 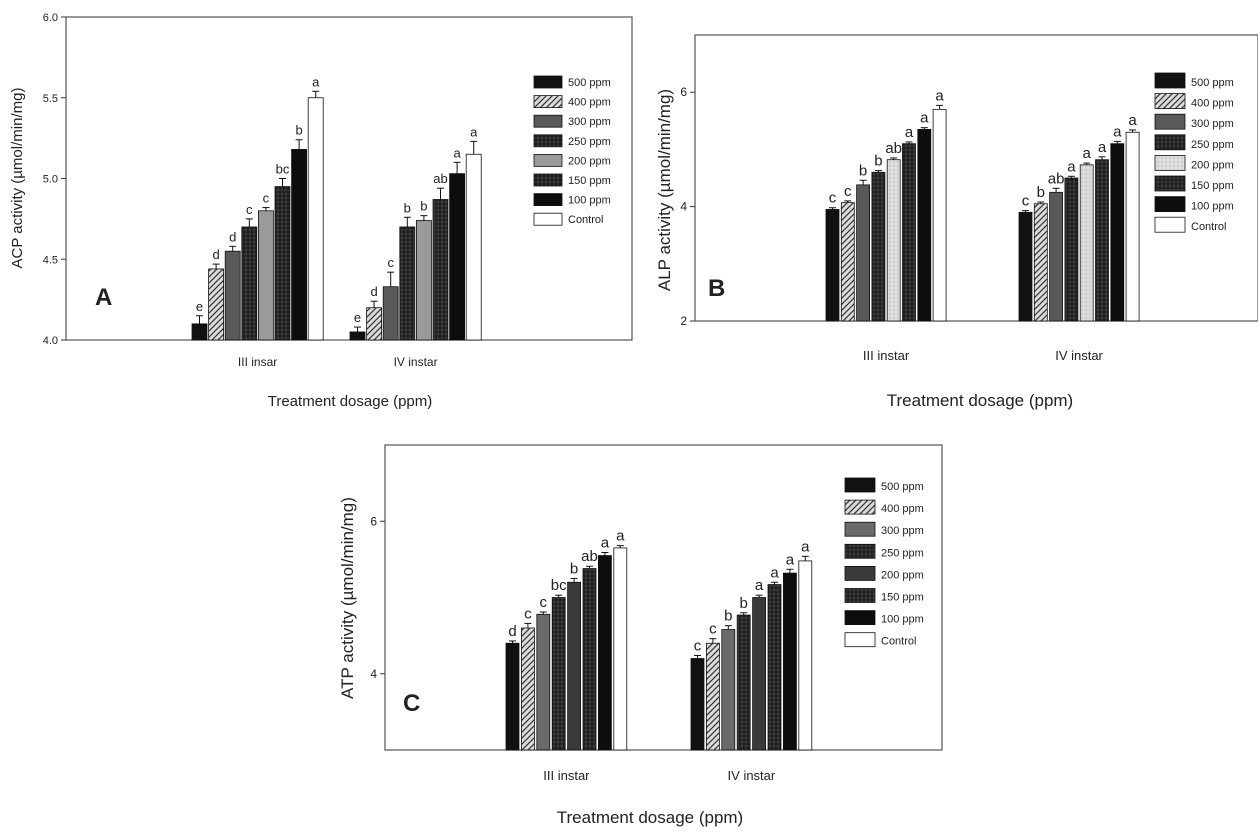 I want to click on y-tick-label: 6.0, so click(x=50, y=18).